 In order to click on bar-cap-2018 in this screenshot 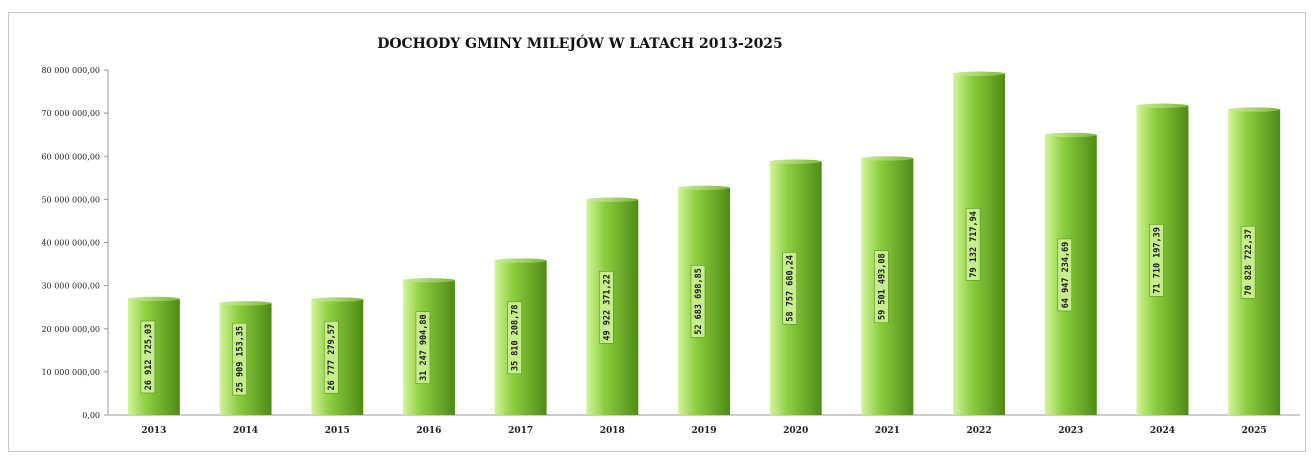, I will do `click(612, 199)`.